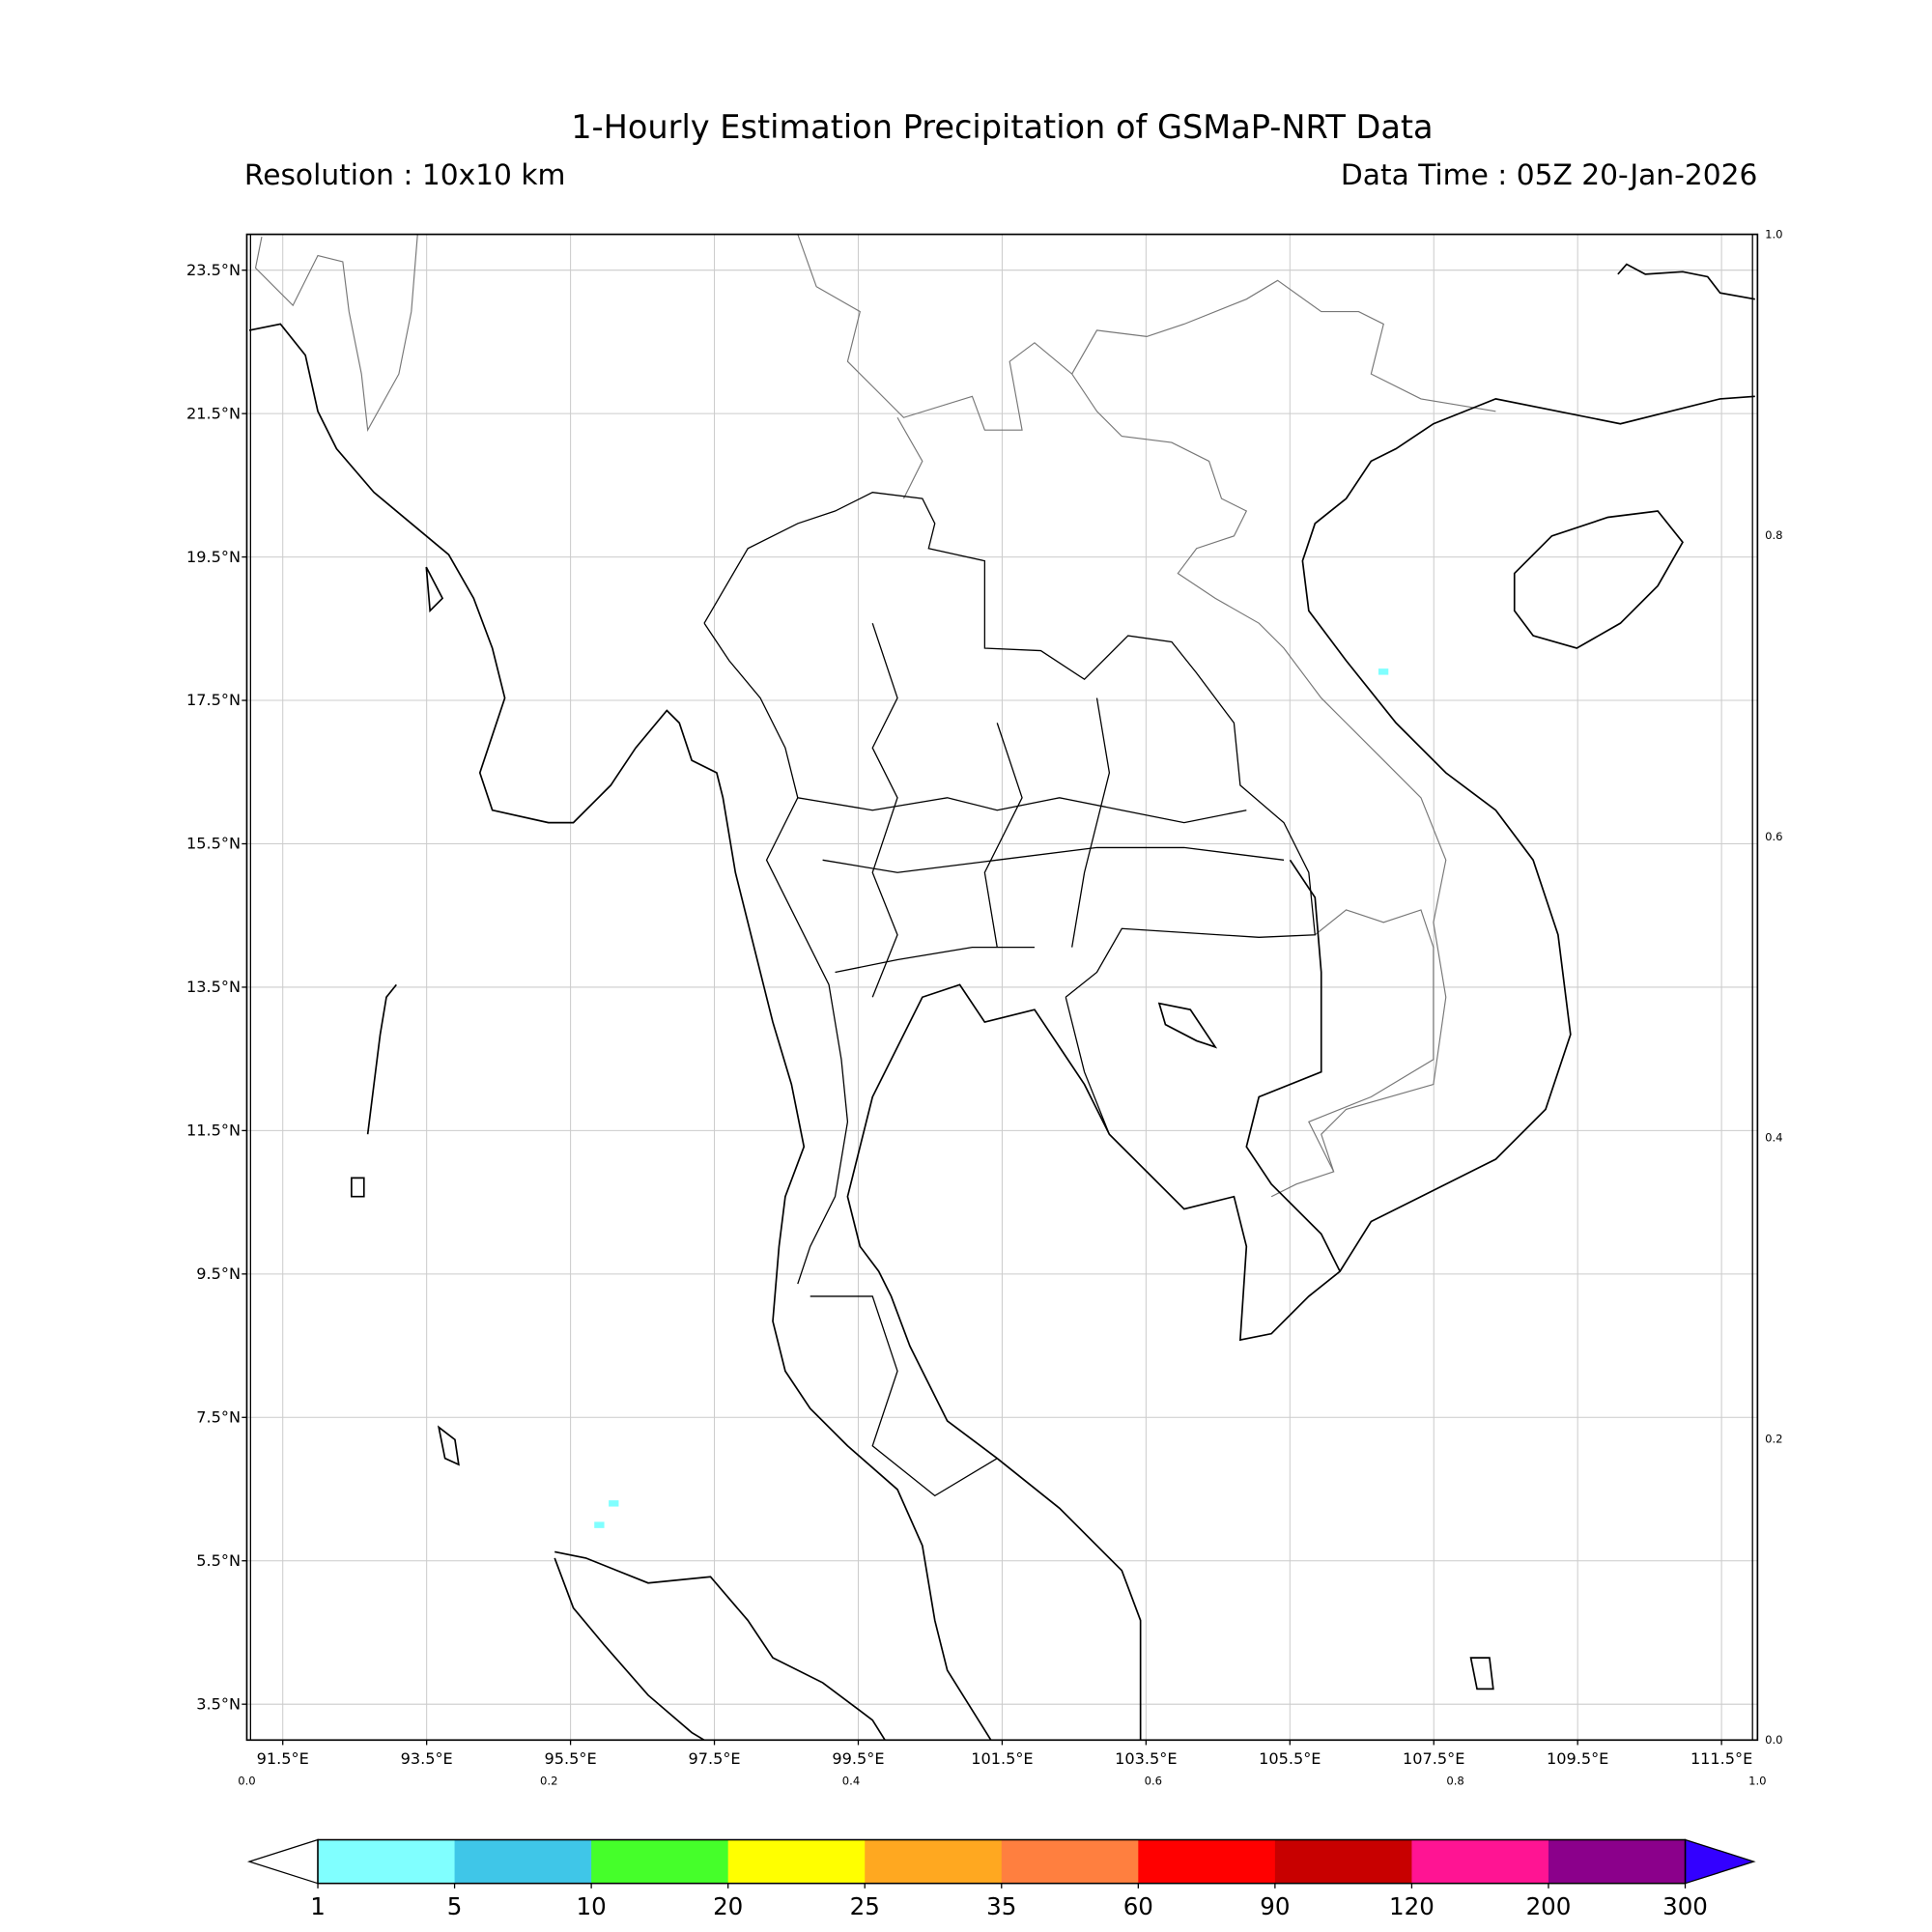 This screenshot has height=1932, width=1932. I want to click on lon-label: 109.5°E, so click(1577, 1758).